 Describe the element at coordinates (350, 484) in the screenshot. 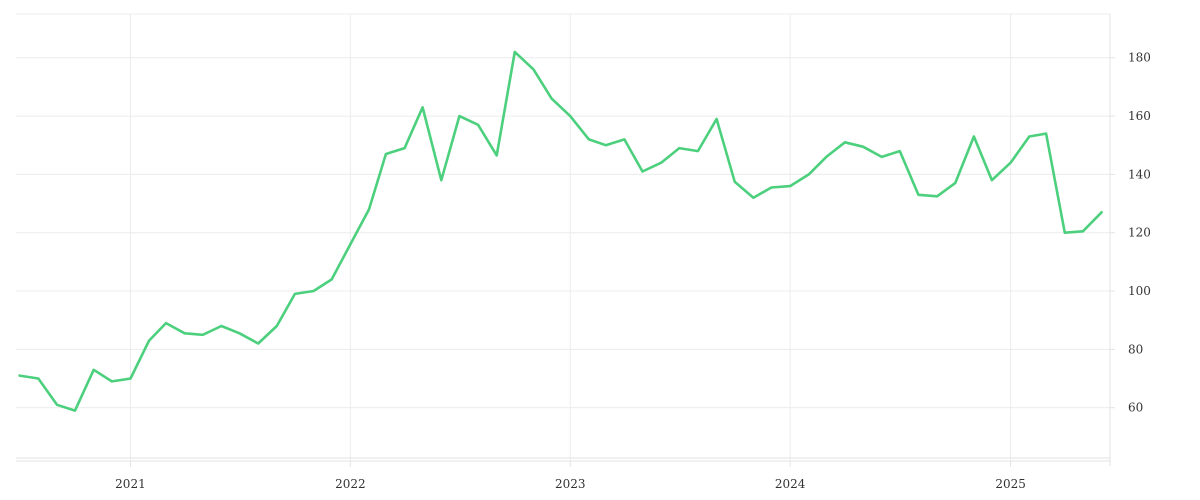

I see `x-tick-label: 2022` at that location.